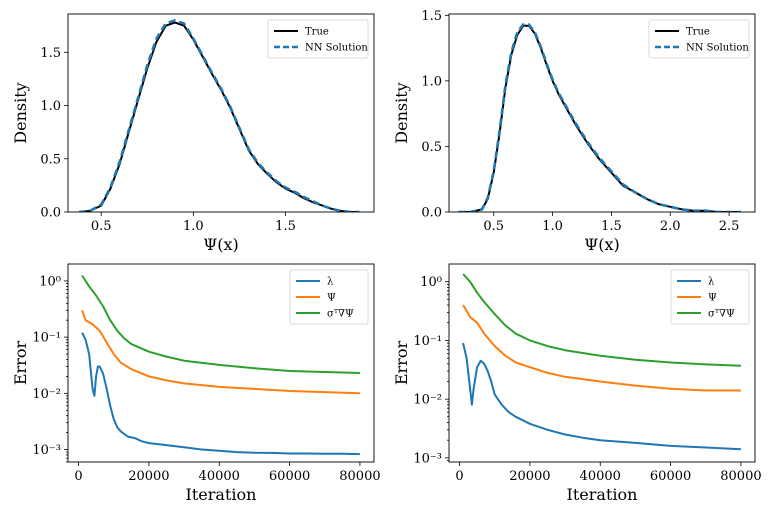 The height and width of the screenshot is (514, 771). What do you see at coordinates (729, 226) in the screenshot?
I see `x-tick-label: 2.5` at bounding box center [729, 226].